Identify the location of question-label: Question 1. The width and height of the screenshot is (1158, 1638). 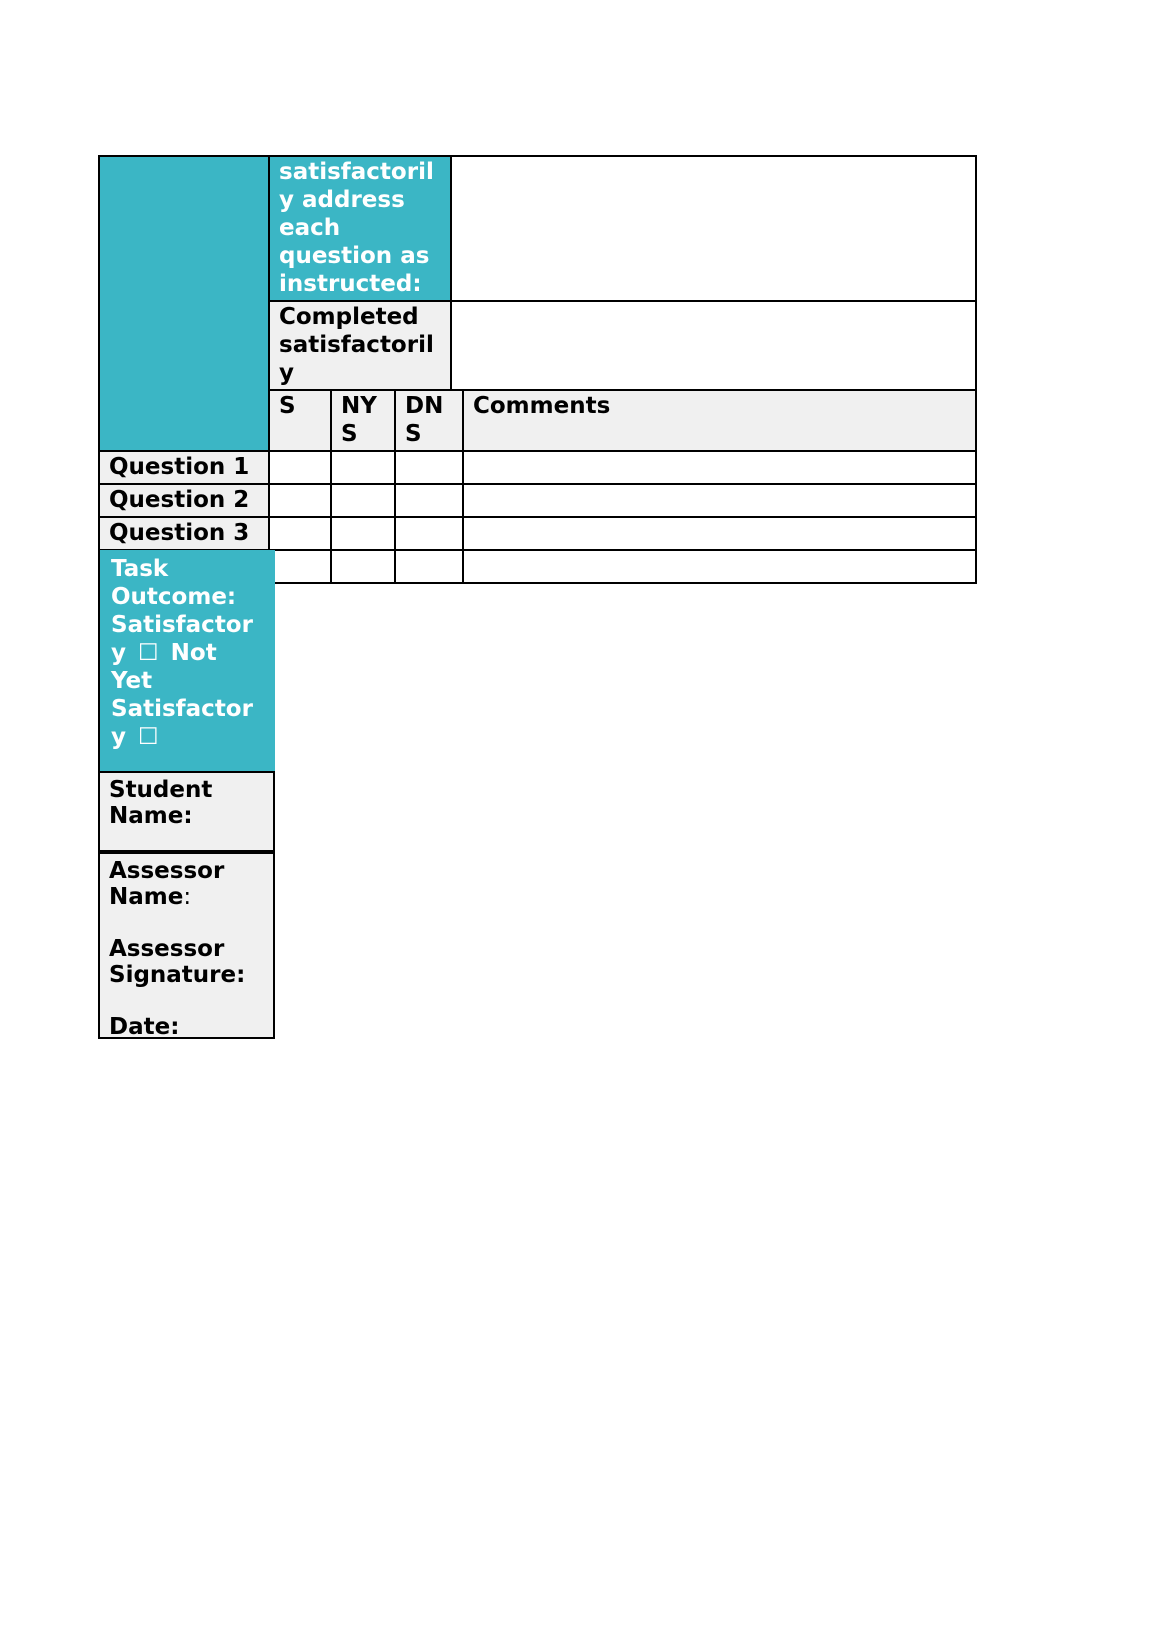
(184, 467).